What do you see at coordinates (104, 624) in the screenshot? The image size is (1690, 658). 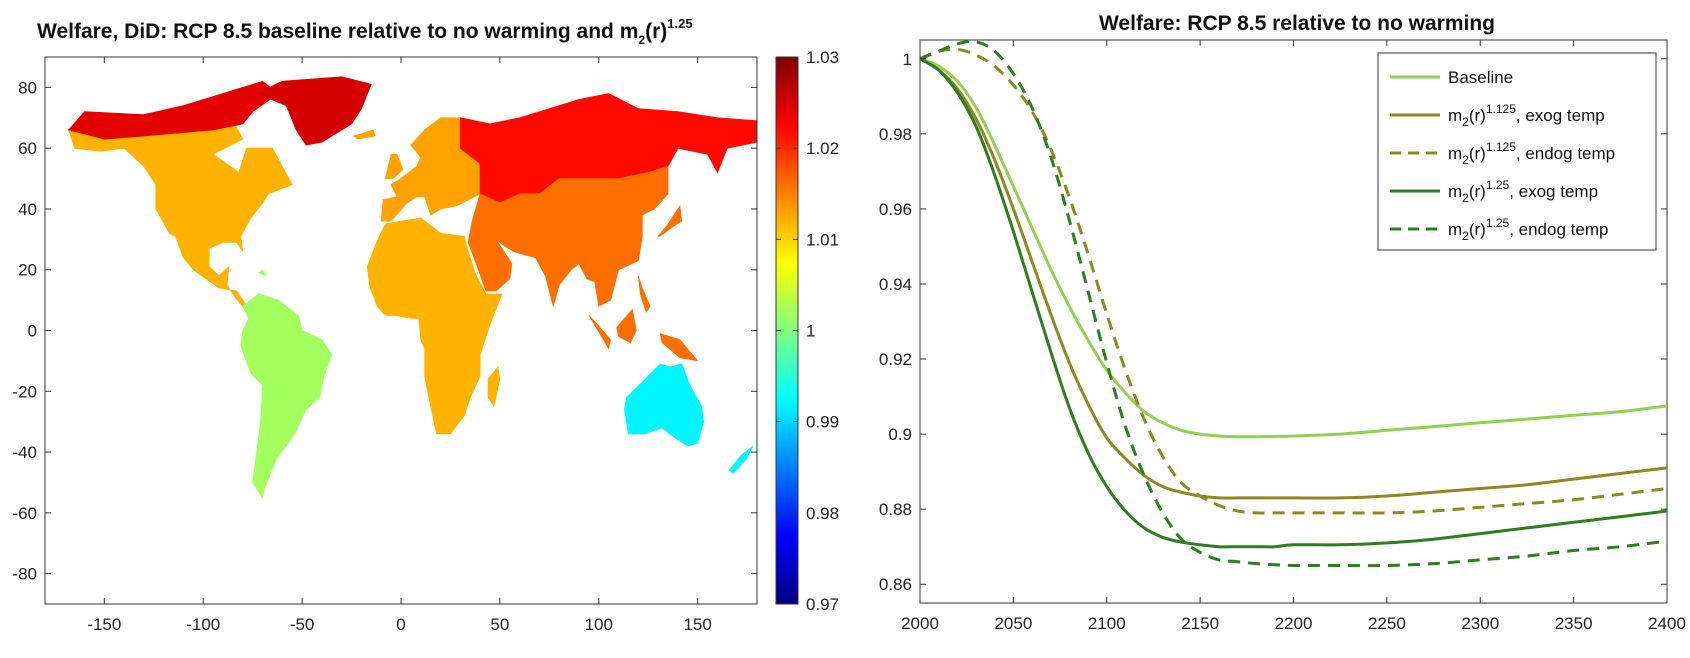 I see `map-x-tick-label: -150` at bounding box center [104, 624].